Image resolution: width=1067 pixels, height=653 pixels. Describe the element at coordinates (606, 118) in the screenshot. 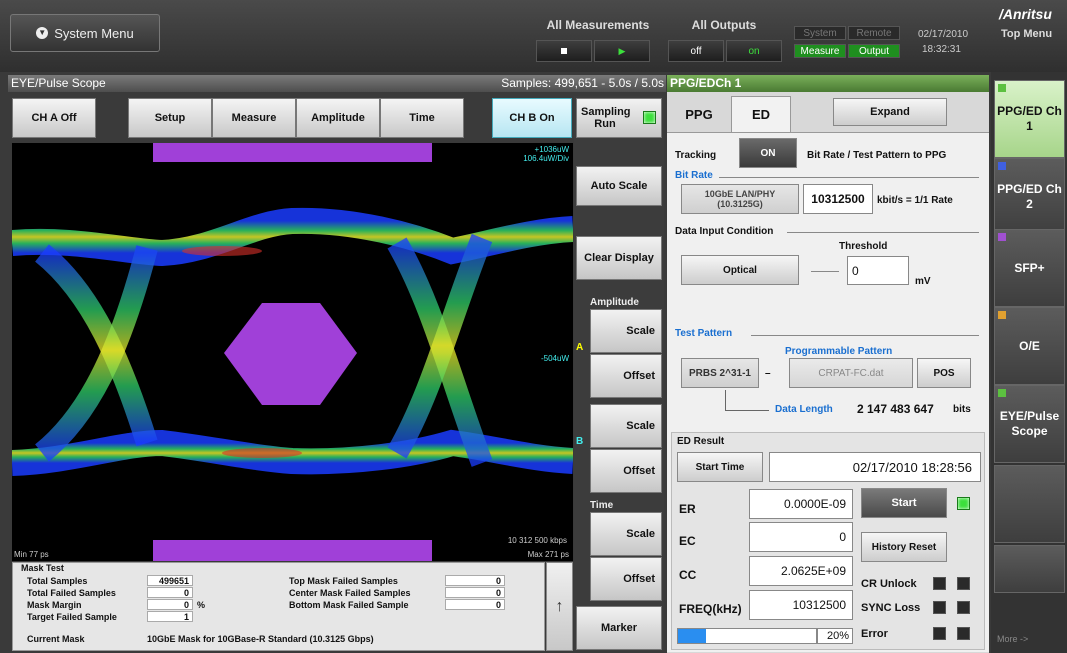

I see `sampling-run-label: Sampling Run` at that location.